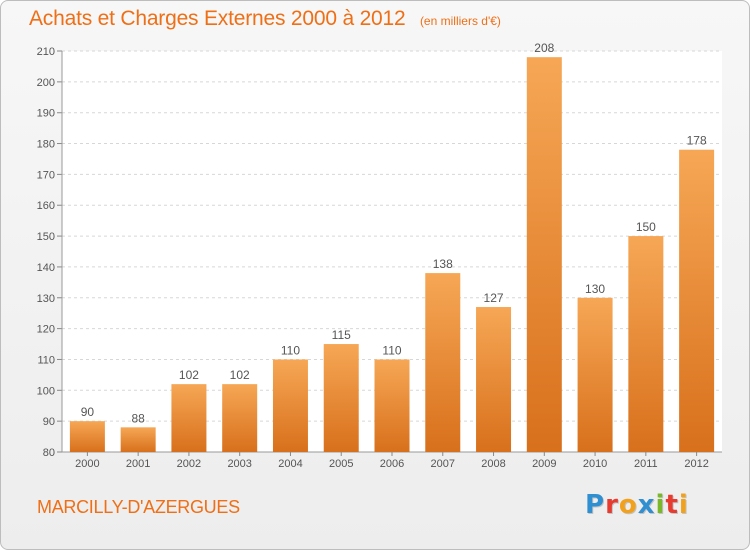 Image resolution: width=750 pixels, height=550 pixels. I want to click on x-tick-label: 2003, so click(239, 464).